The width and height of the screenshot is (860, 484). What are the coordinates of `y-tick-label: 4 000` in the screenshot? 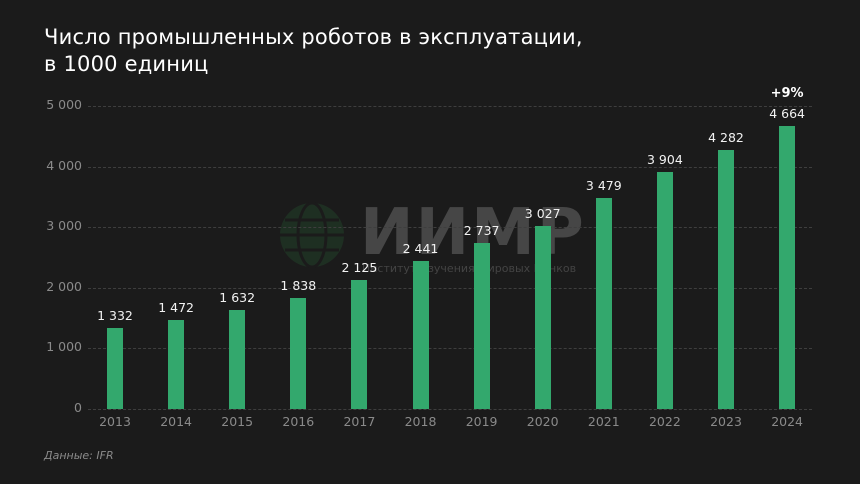 It's located at (64, 165).